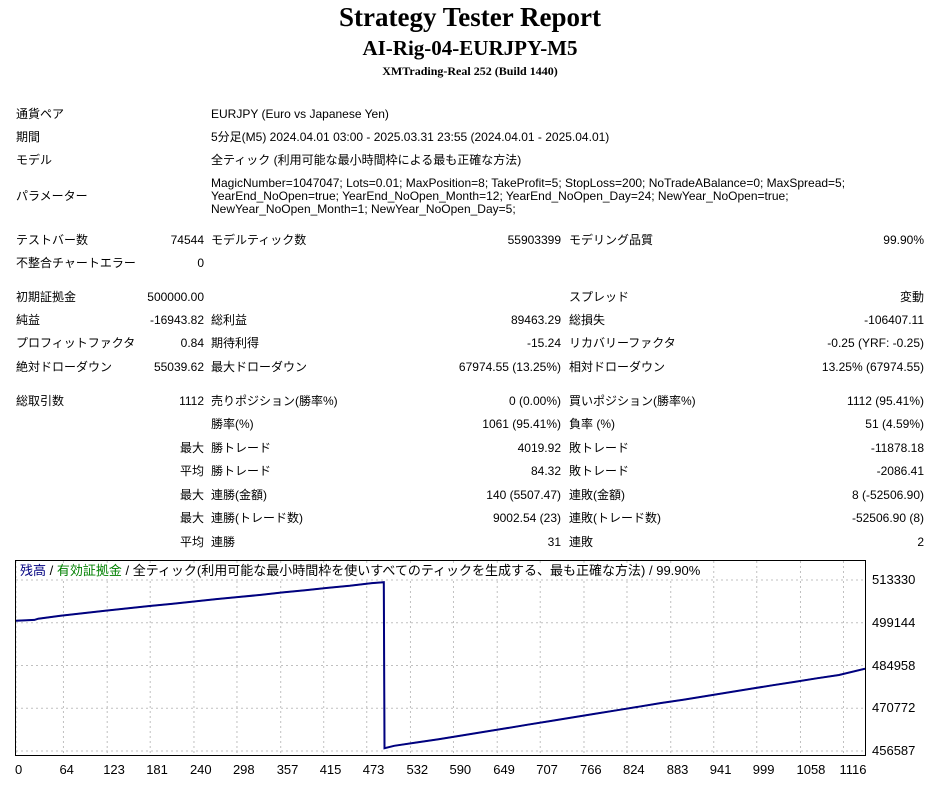 This screenshot has width=940, height=786. What do you see at coordinates (40, 401) in the screenshot?
I see `trades-label: 総取引数` at bounding box center [40, 401].